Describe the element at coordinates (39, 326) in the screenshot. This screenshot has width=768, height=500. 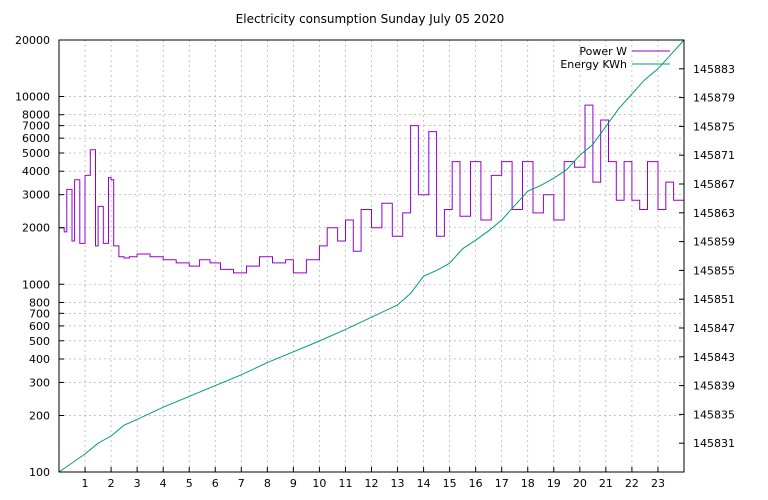
I see `y-tick-label: 600` at that location.